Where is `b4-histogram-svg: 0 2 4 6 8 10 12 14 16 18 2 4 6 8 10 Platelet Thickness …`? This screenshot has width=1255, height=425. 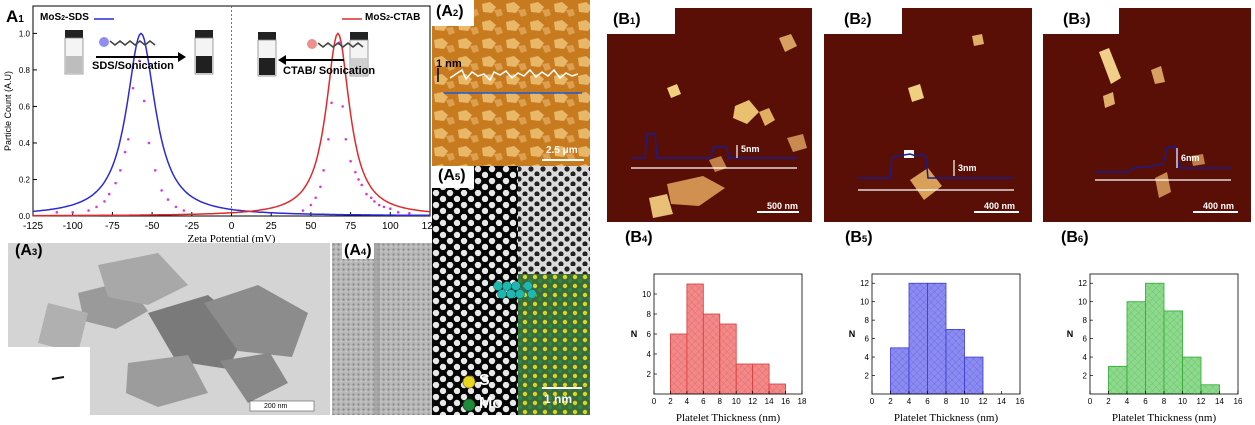
b4-histogram-svg: 0 2 4 6 8 10 12 14 16 18 2 4 6 8 10 Platelet Thickness … is located at coordinates (719, 348).